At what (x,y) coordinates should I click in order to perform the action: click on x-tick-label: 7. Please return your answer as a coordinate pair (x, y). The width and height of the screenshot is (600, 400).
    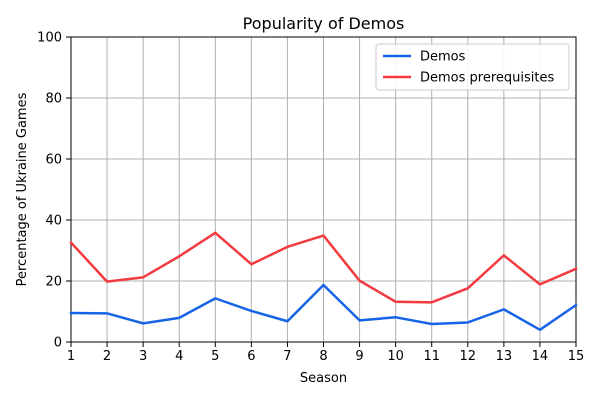
    Looking at the image, I should click on (287, 356).